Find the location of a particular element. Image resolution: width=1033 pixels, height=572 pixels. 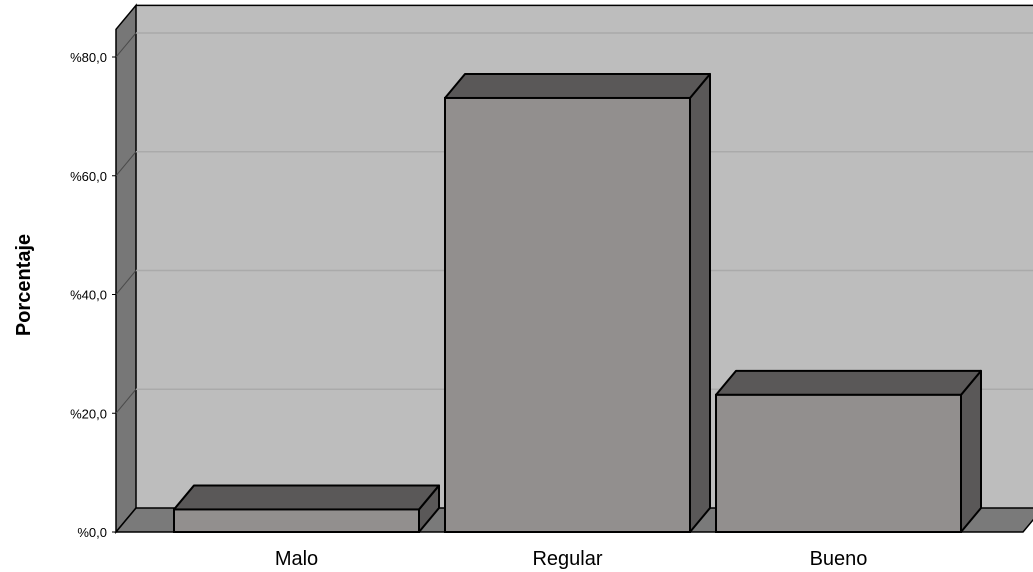

y-axis-title: Porcentaje is located at coordinates (24, 285).